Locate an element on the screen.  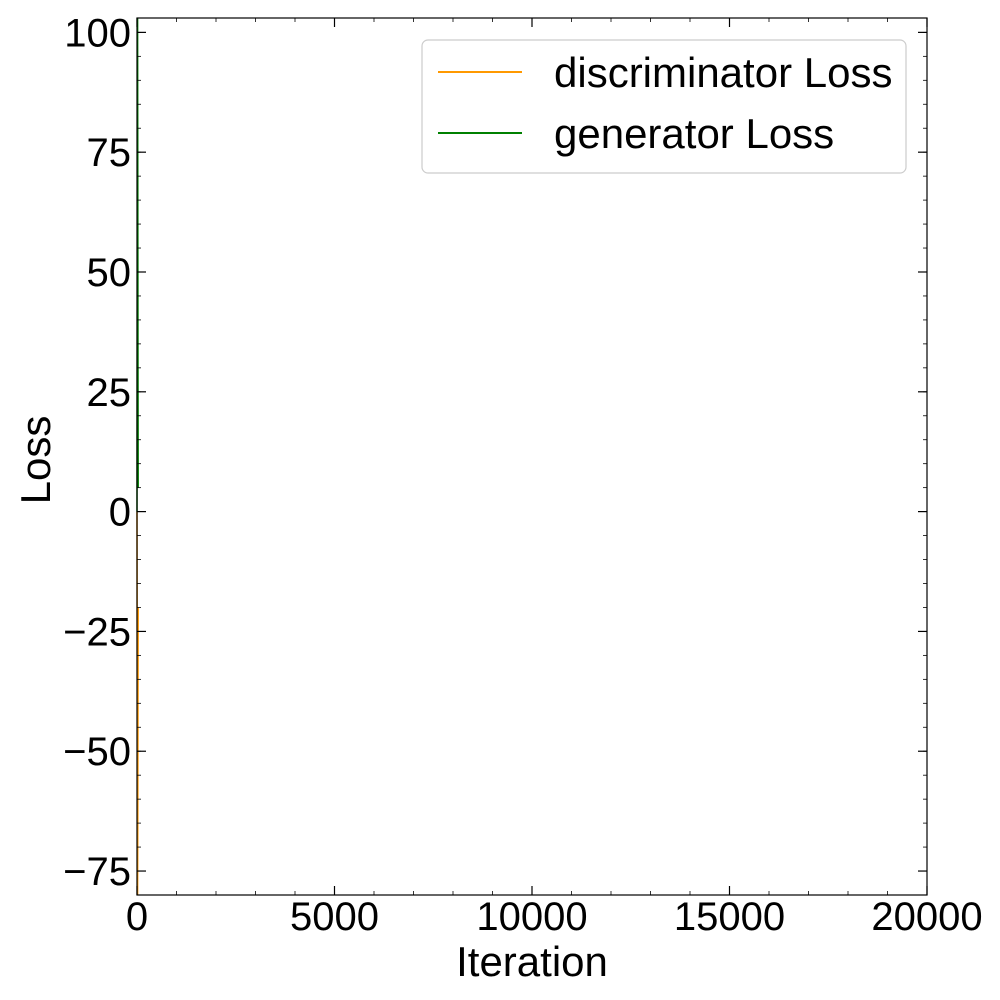
legend-label-generator-loss: generator Loss is located at coordinates (694, 133).